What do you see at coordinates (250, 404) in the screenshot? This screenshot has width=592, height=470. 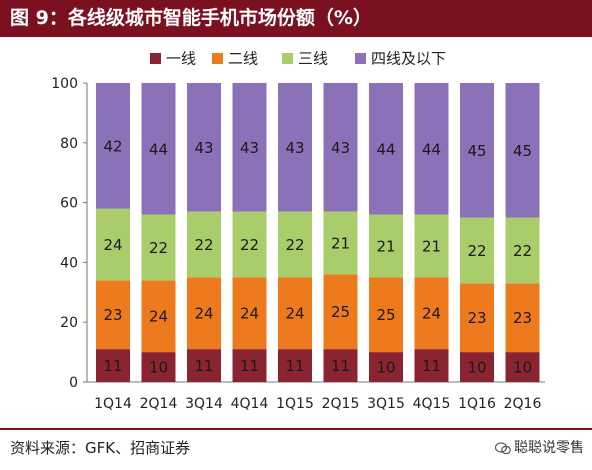 I see `x-tick-label: 4Q14` at bounding box center [250, 404].